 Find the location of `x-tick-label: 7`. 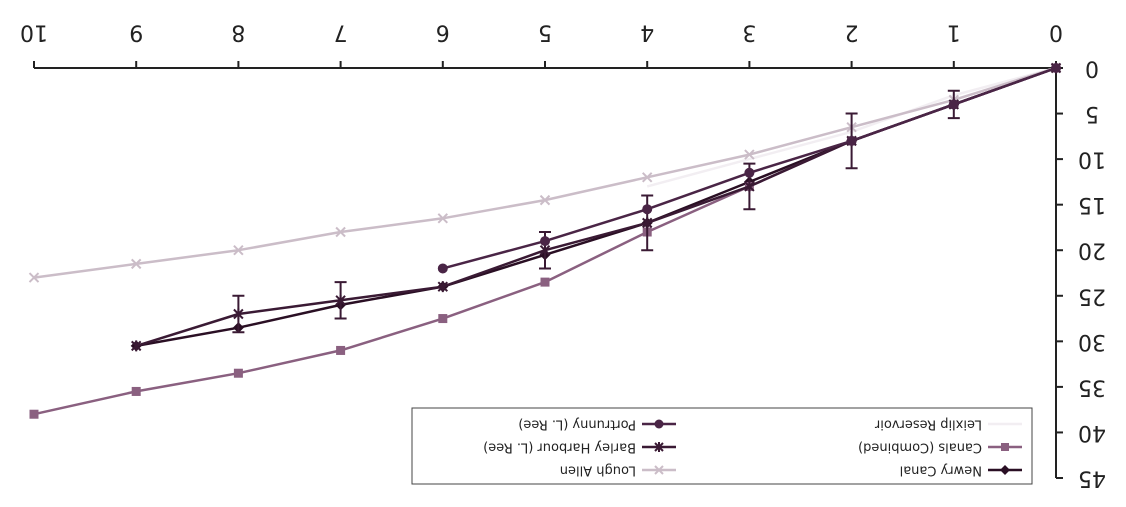

x-tick-label: 7 is located at coordinates (341, 32).